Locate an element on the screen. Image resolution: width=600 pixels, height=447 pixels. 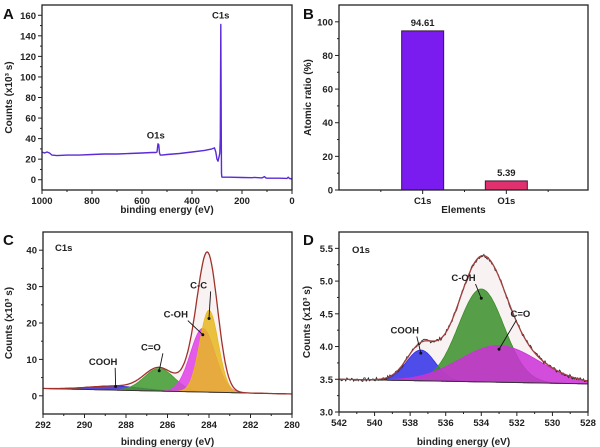
y-tick-label: 4.0 is located at coordinates (326, 347).